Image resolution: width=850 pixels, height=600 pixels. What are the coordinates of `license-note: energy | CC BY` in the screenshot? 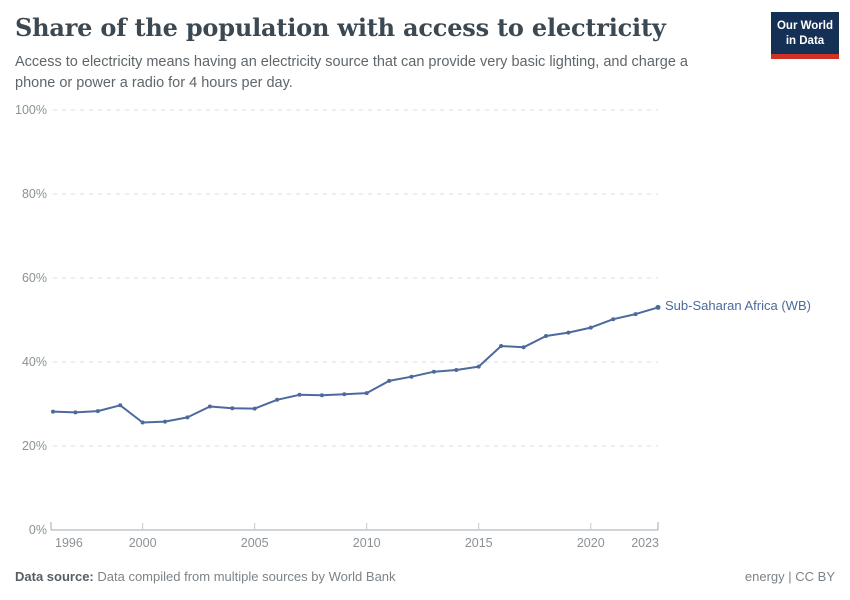 It's located at (789, 576).